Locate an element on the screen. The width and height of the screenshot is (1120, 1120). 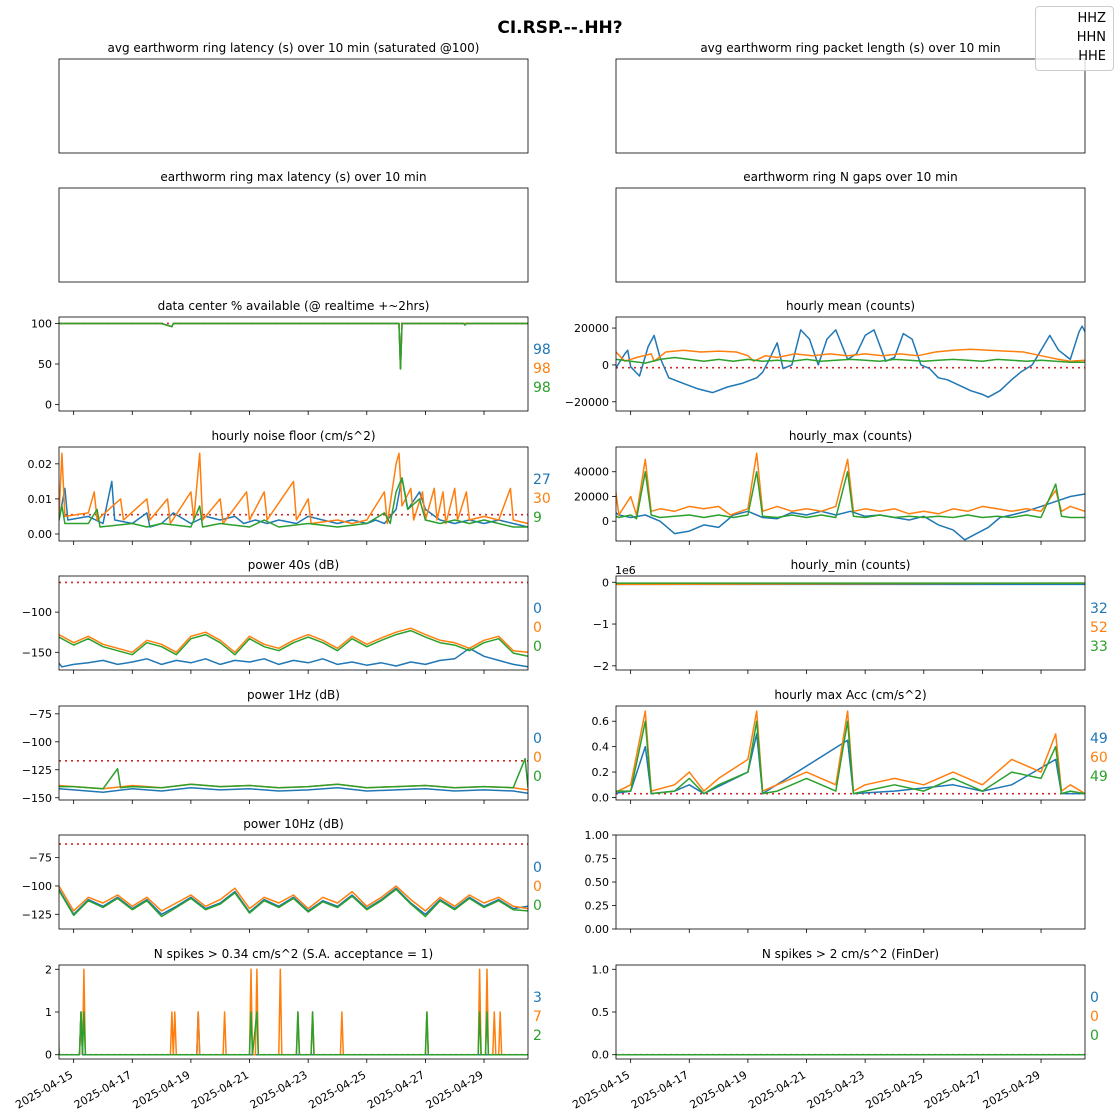
y-tick-label: 100 is located at coordinates (41, 323).